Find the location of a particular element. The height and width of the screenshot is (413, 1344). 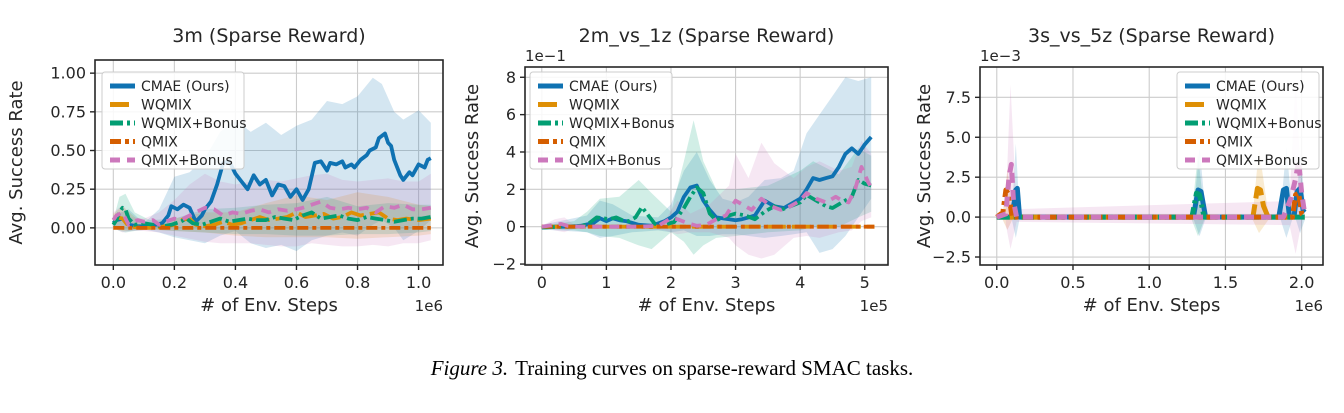

x-tick-label: 0.6 is located at coordinates (296, 282).